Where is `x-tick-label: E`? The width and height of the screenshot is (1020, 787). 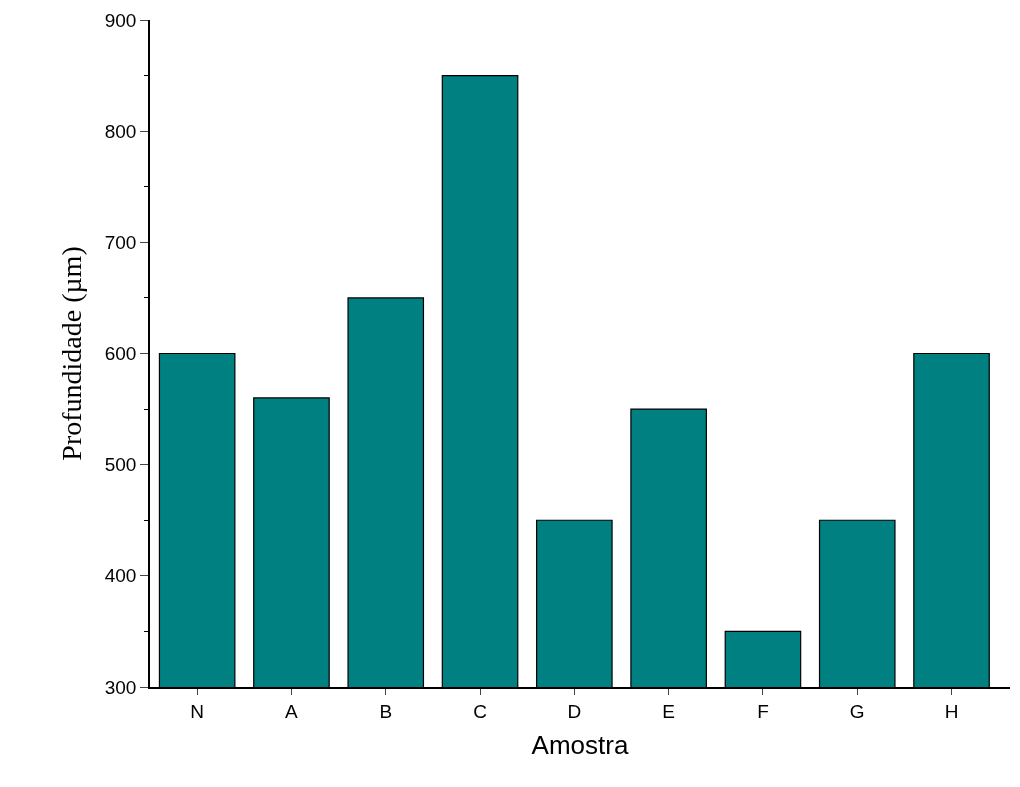
x-tick-label: E is located at coordinates (668, 711).